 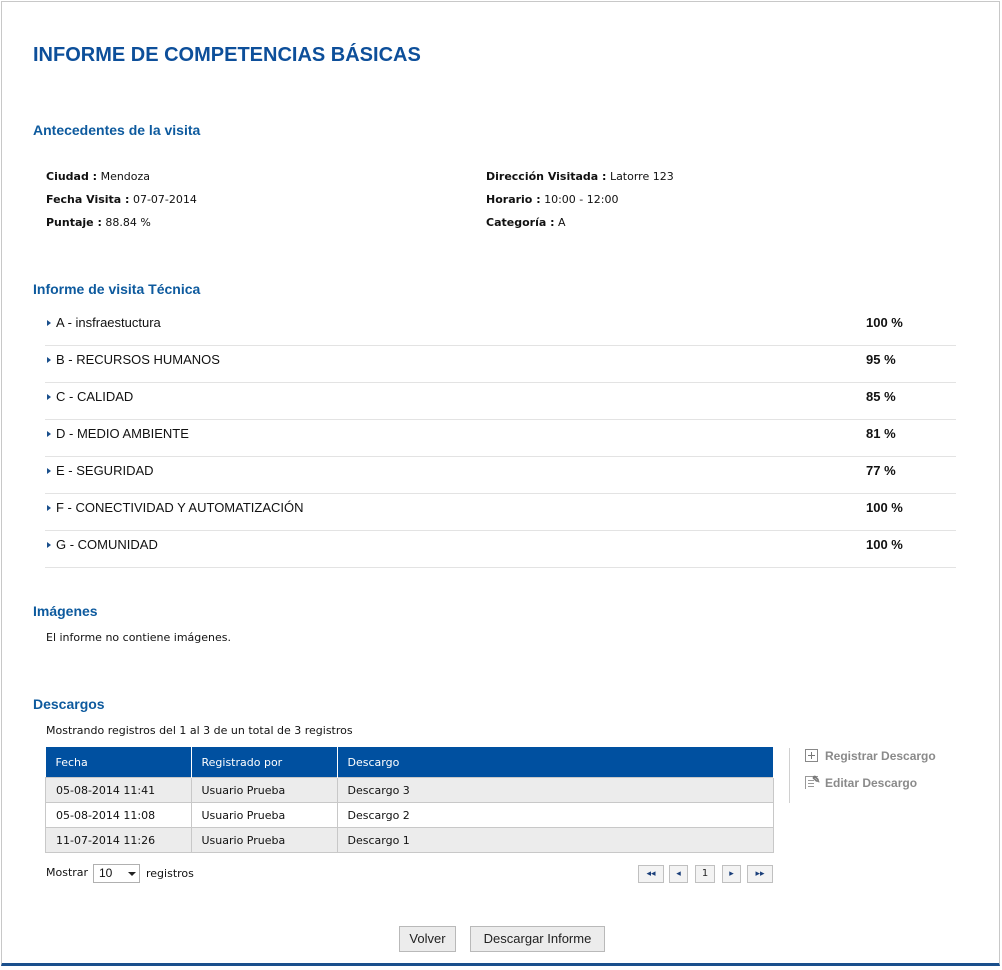 What do you see at coordinates (731, 874) in the screenshot?
I see `pagination-next-button: ▸` at bounding box center [731, 874].